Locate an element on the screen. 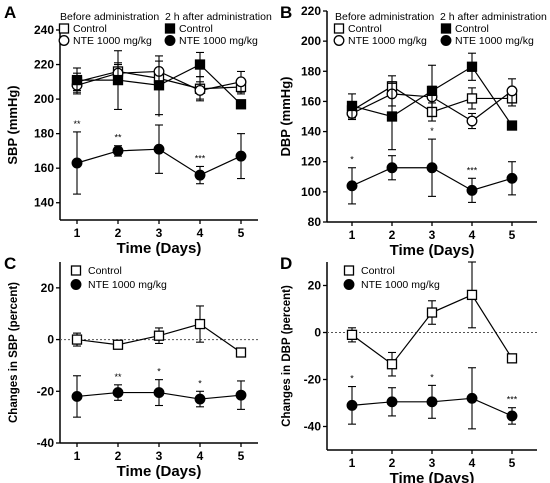 This screenshot has width=550, height=483. panel-letter: B is located at coordinates (286, 12).